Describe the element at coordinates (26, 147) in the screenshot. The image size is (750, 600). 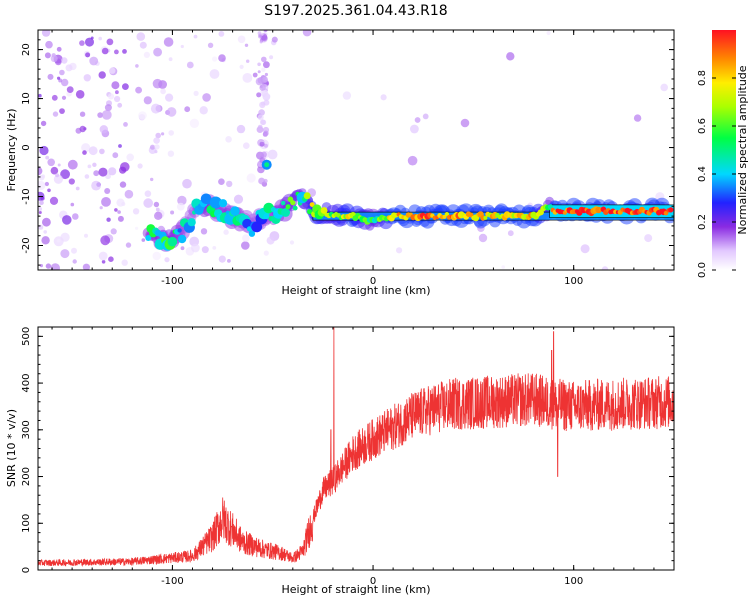
I see `y-tick-label: 0` at that location.